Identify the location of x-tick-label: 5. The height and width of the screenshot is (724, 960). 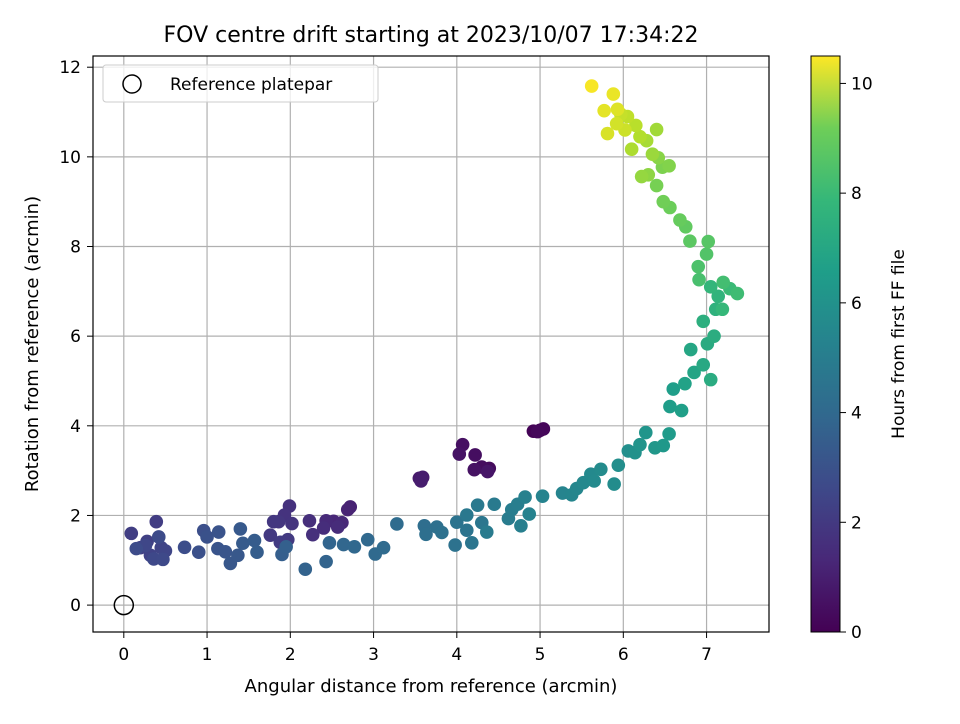
(540, 655).